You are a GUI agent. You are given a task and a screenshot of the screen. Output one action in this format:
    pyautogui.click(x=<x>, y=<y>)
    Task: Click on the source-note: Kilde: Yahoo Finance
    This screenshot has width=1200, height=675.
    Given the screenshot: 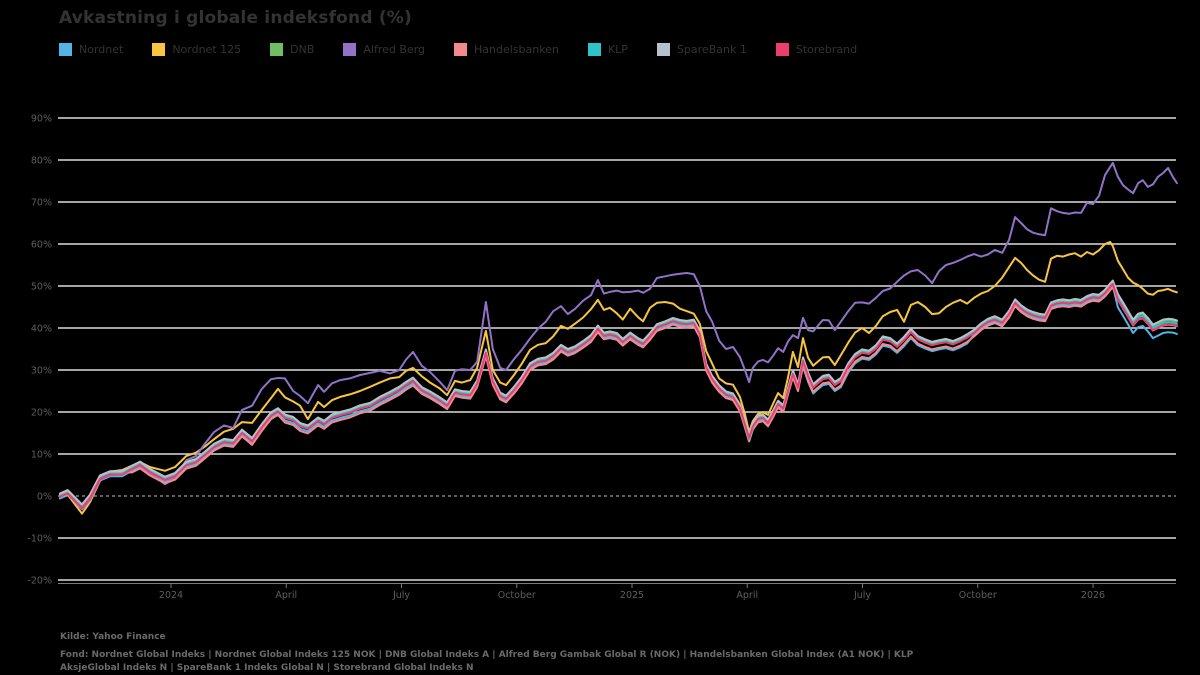 What is the action you would take?
    pyautogui.click(x=113, y=637)
    